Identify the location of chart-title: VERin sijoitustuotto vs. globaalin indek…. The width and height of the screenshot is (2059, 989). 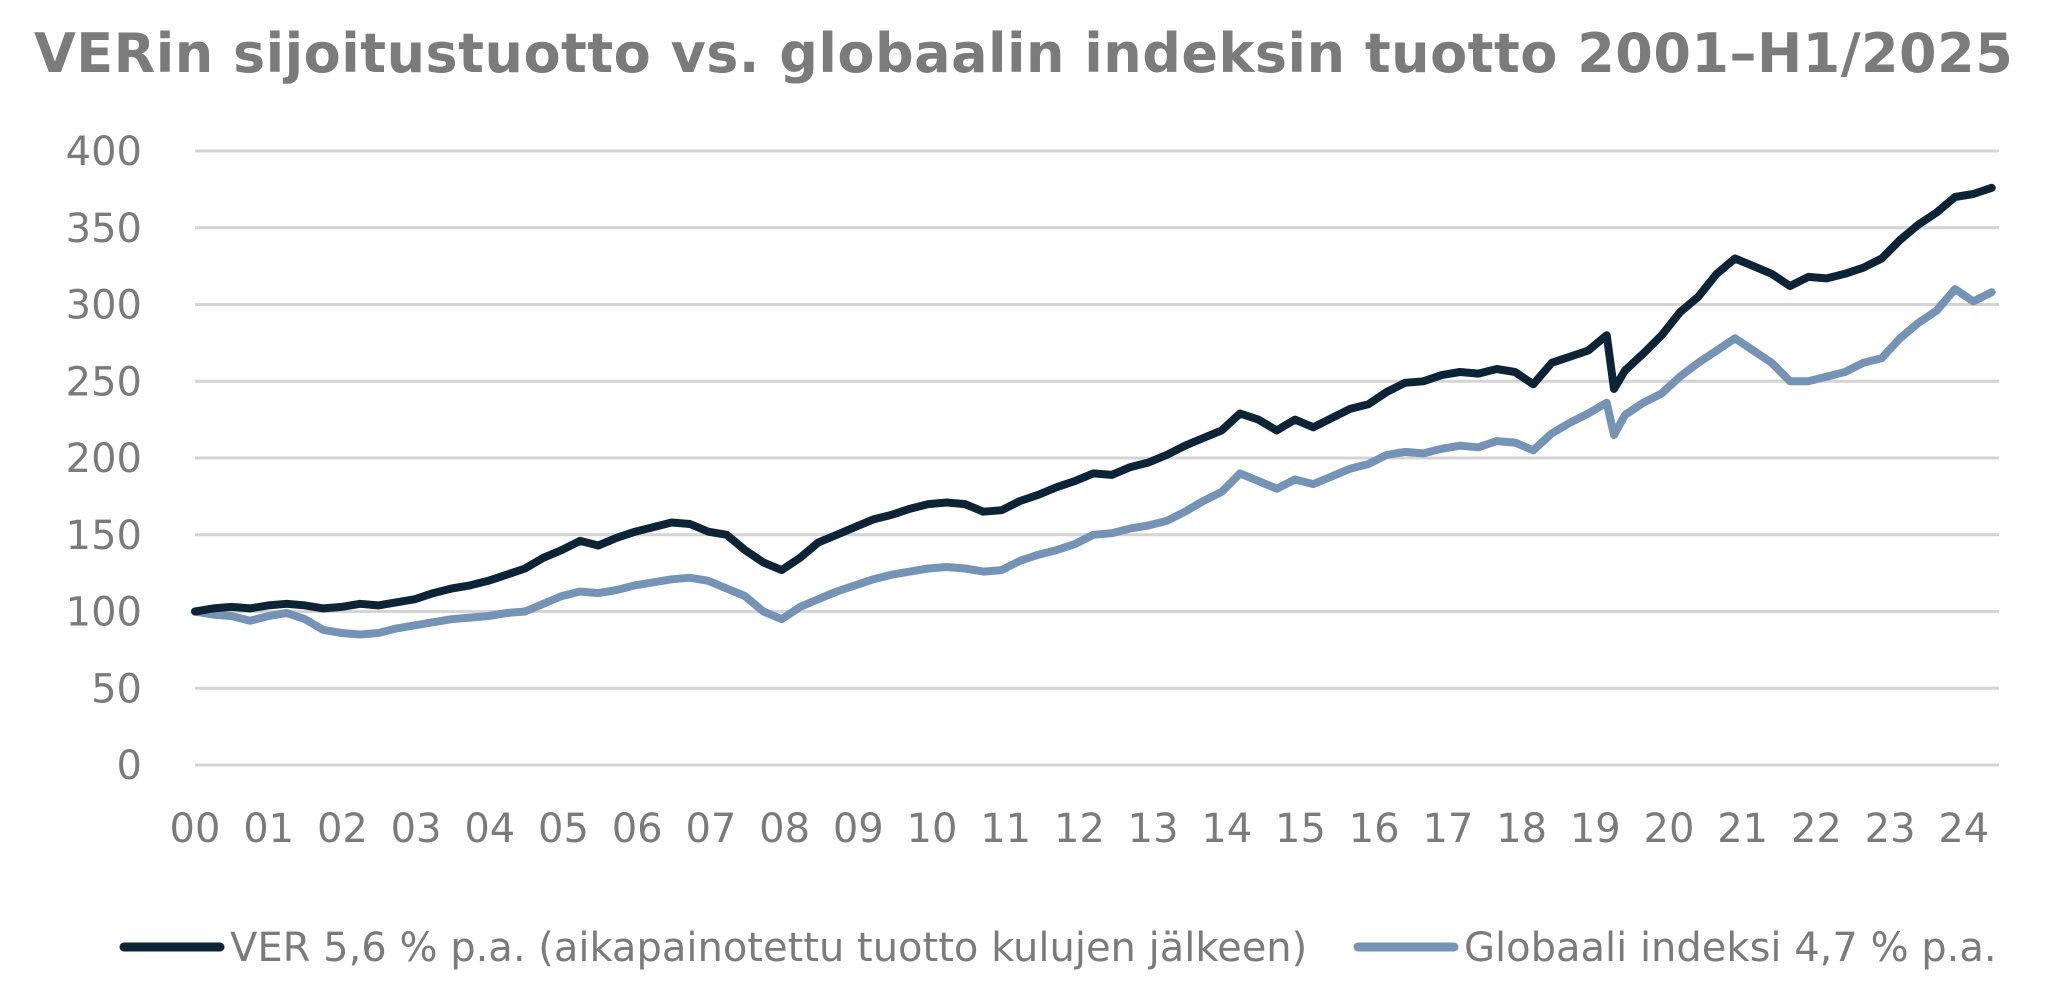
(1024, 53).